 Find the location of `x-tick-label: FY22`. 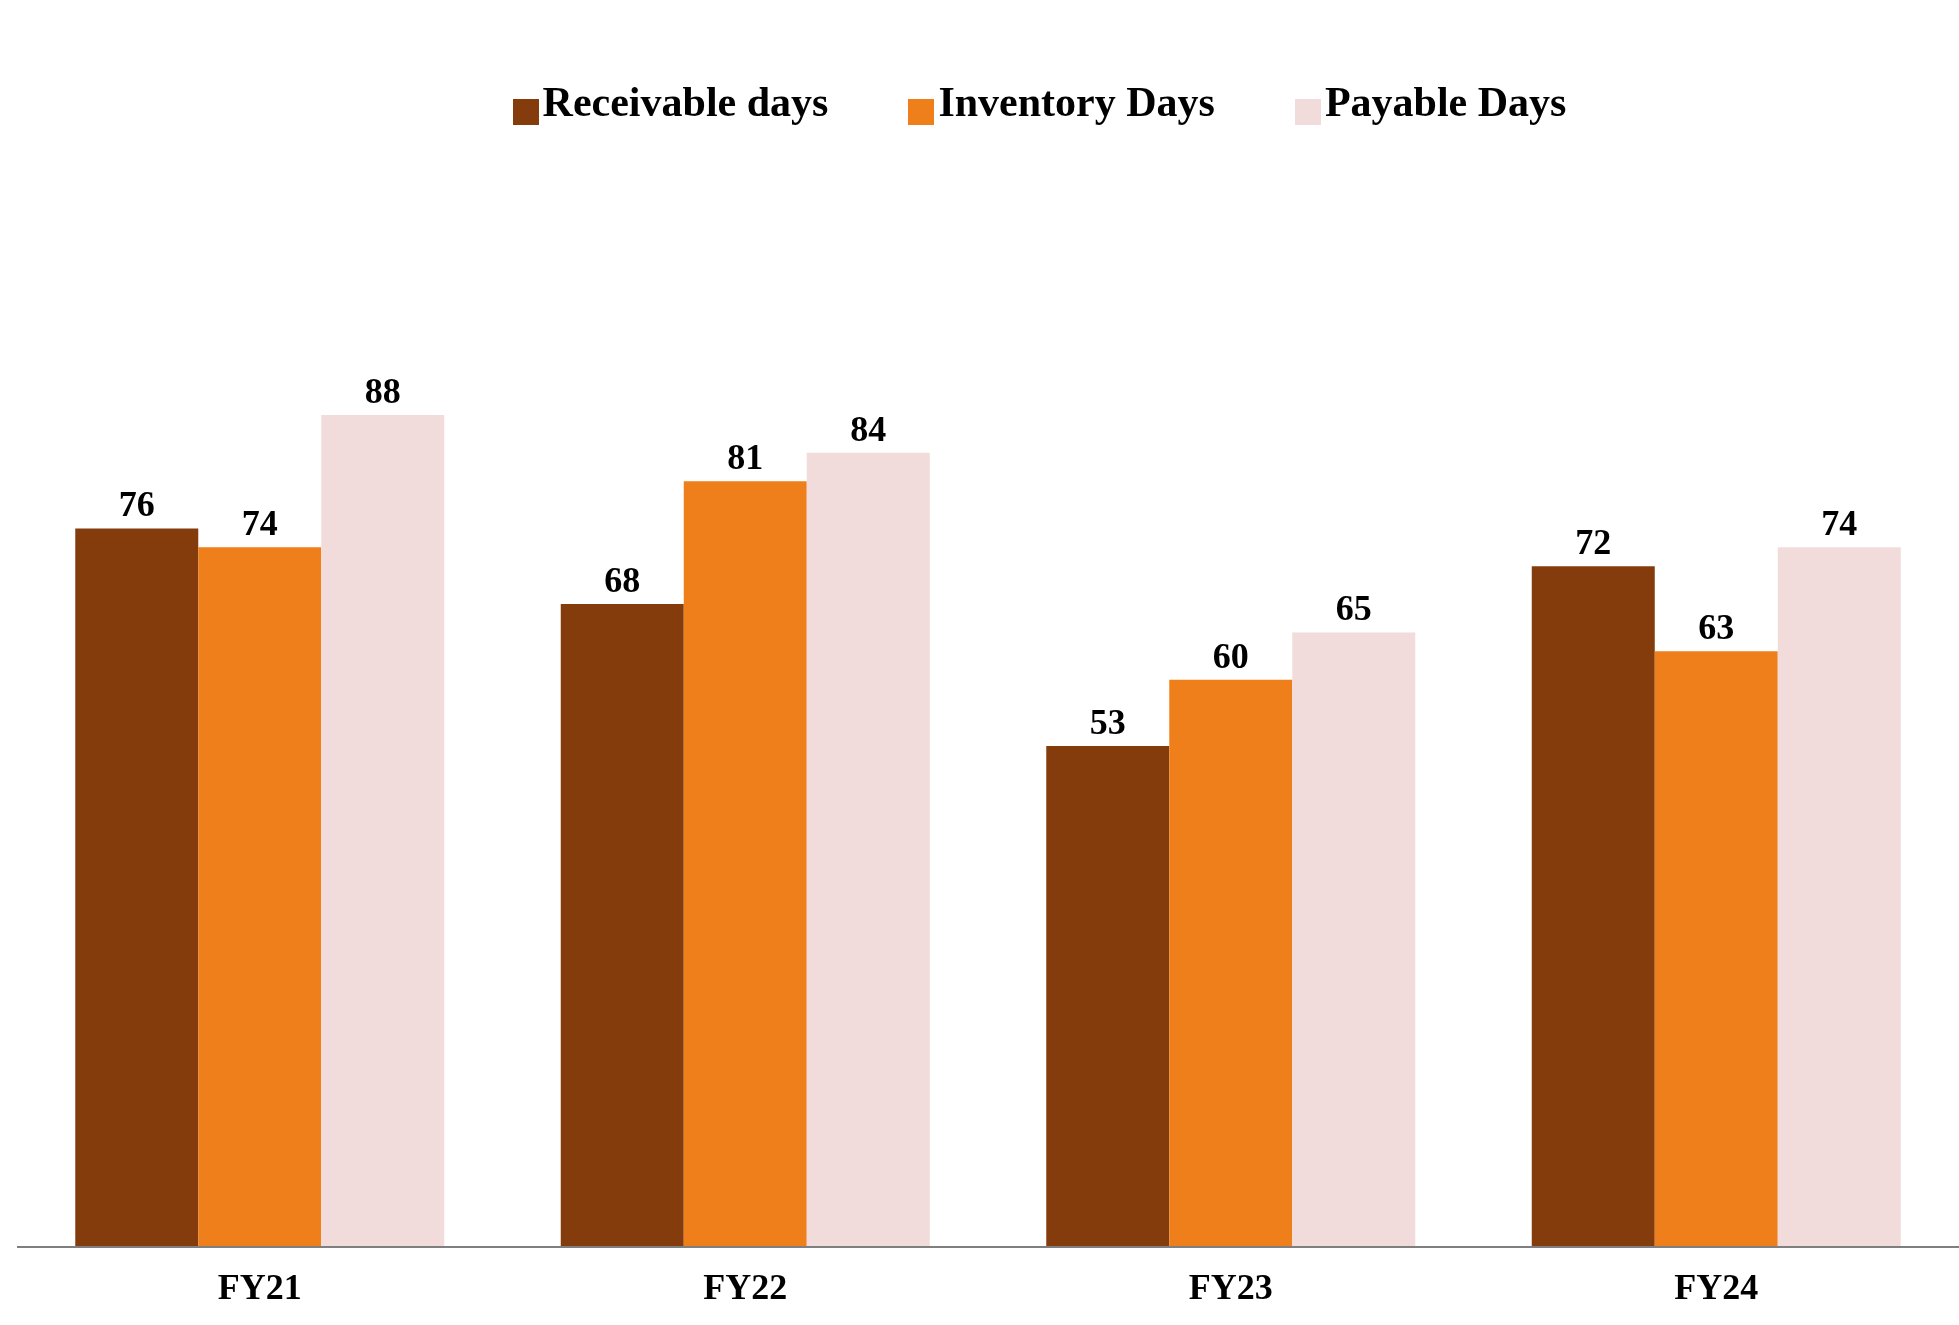

x-tick-label: FY22 is located at coordinates (745, 1286).